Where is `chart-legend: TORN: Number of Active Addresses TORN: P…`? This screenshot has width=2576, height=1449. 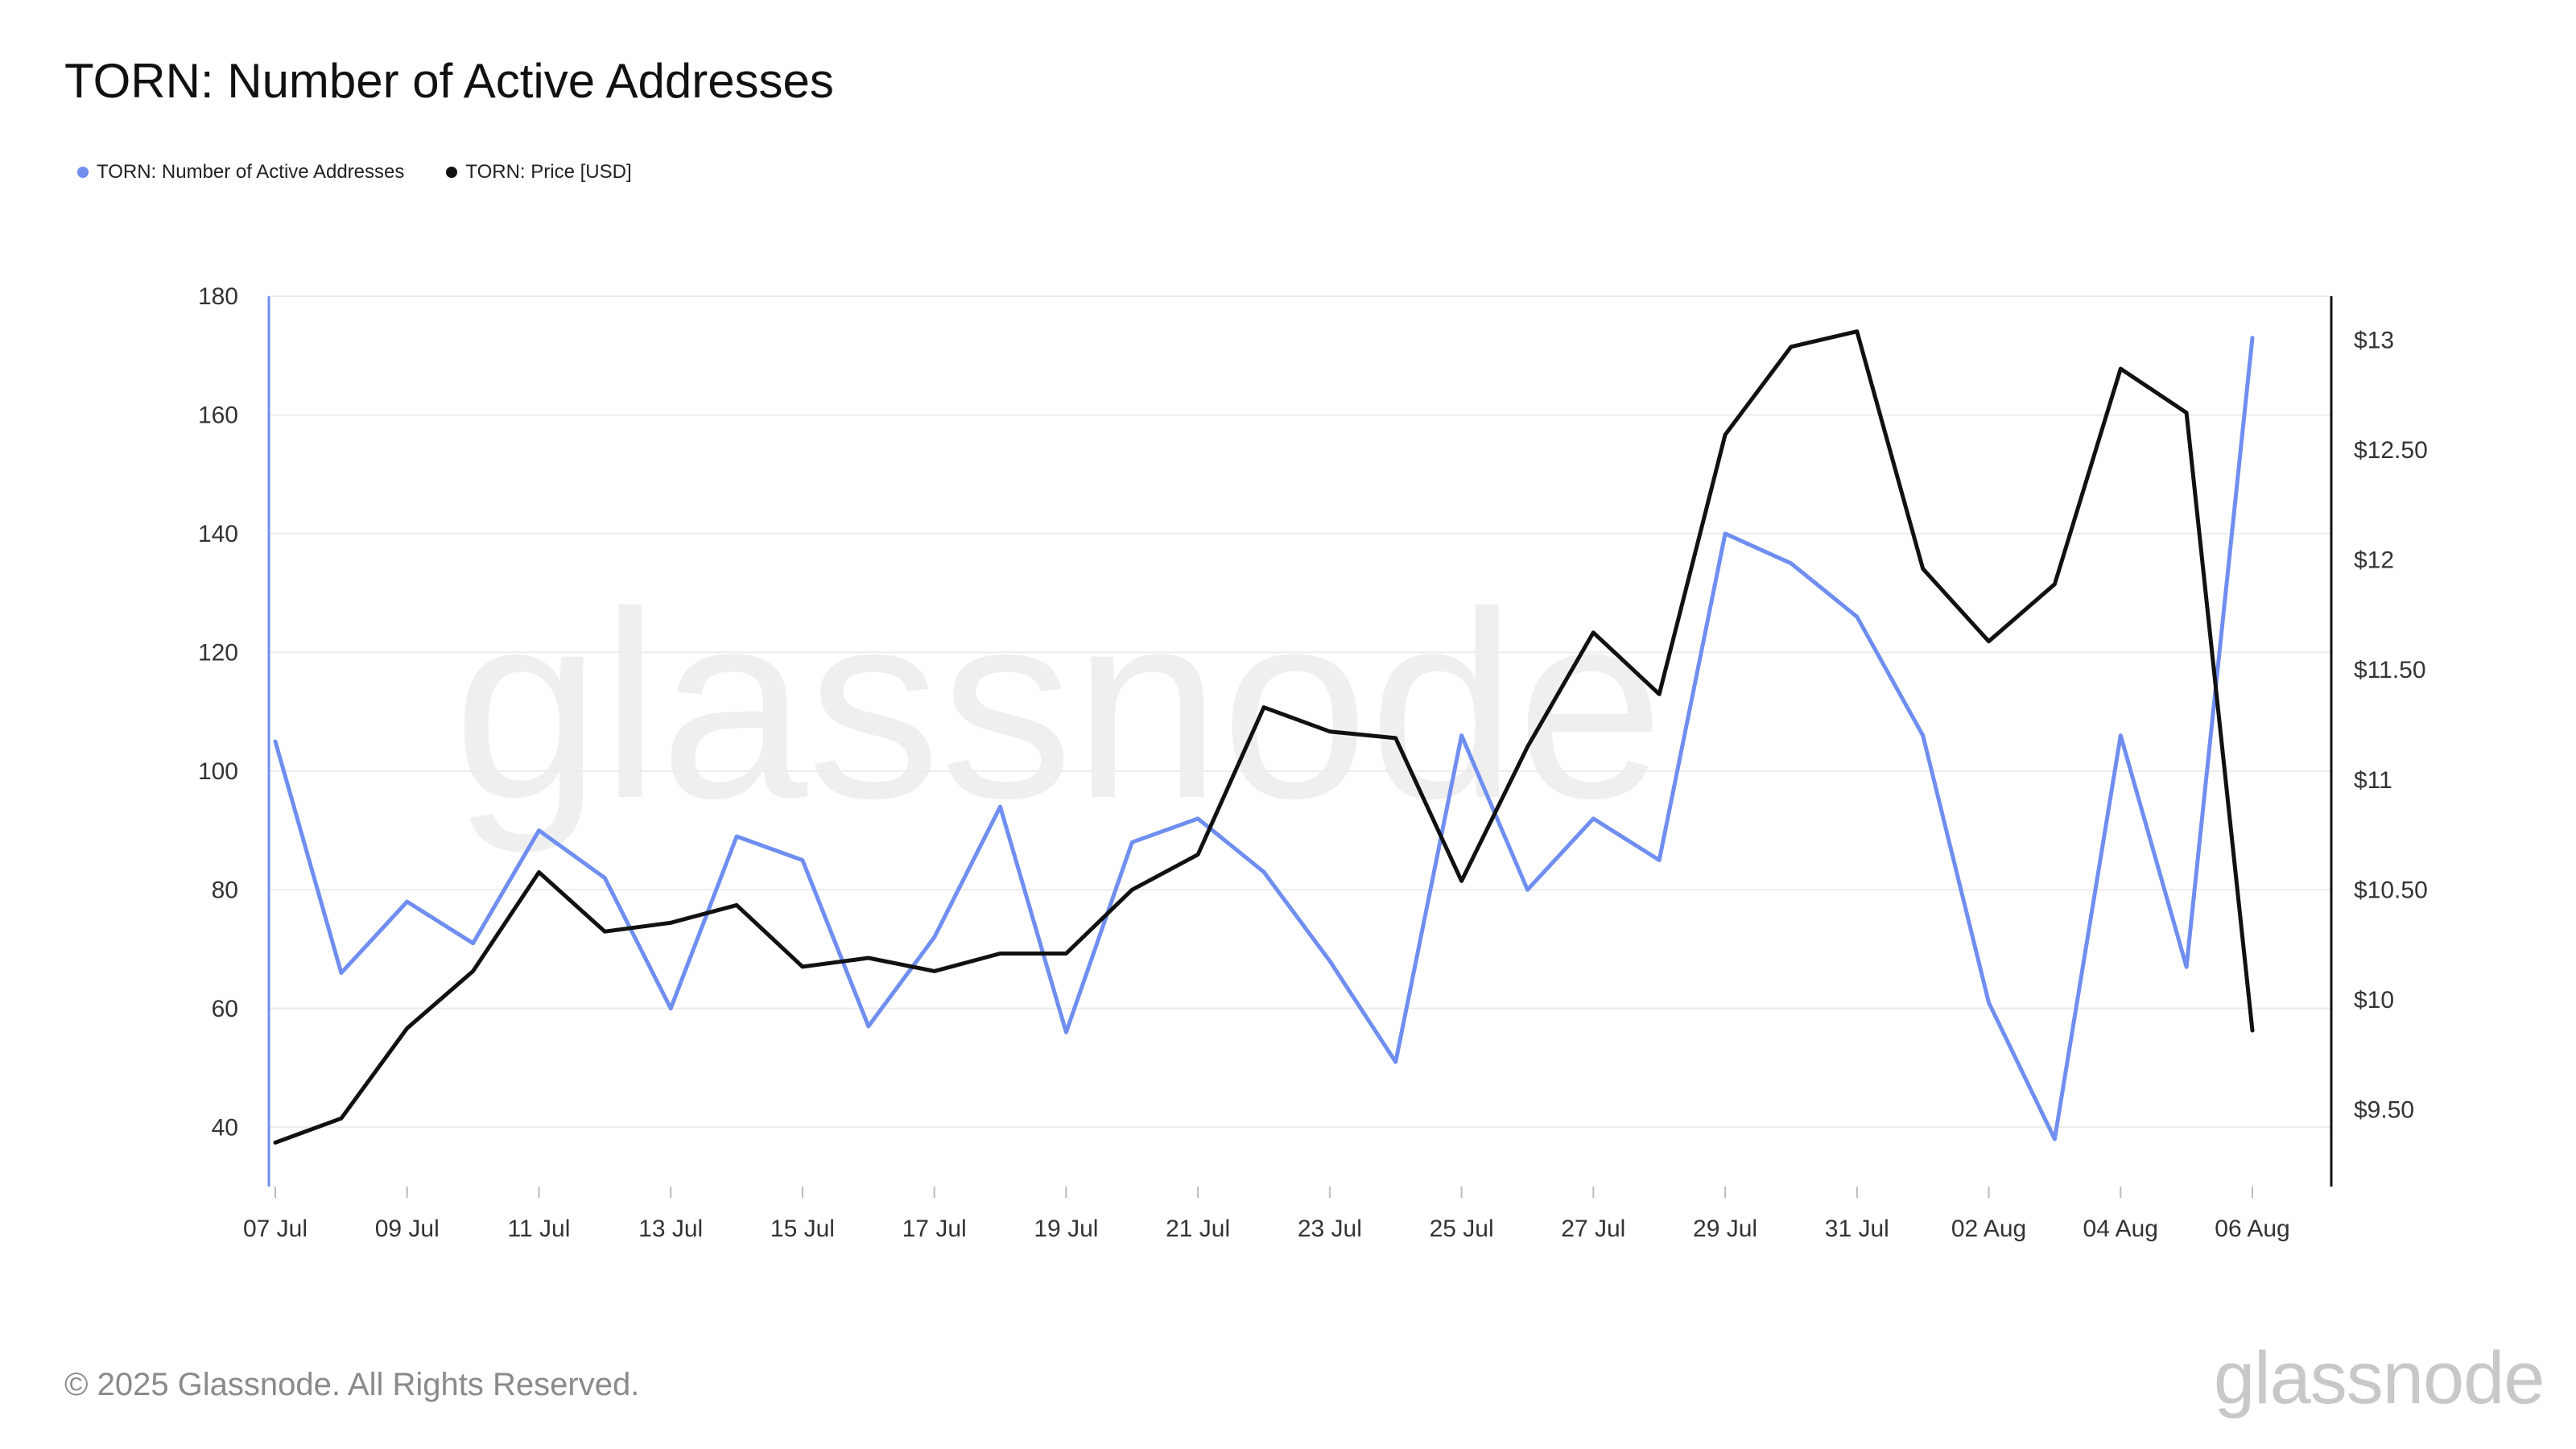
chart-legend: TORN: Number of Active Addresses TORN: P… is located at coordinates (354, 172).